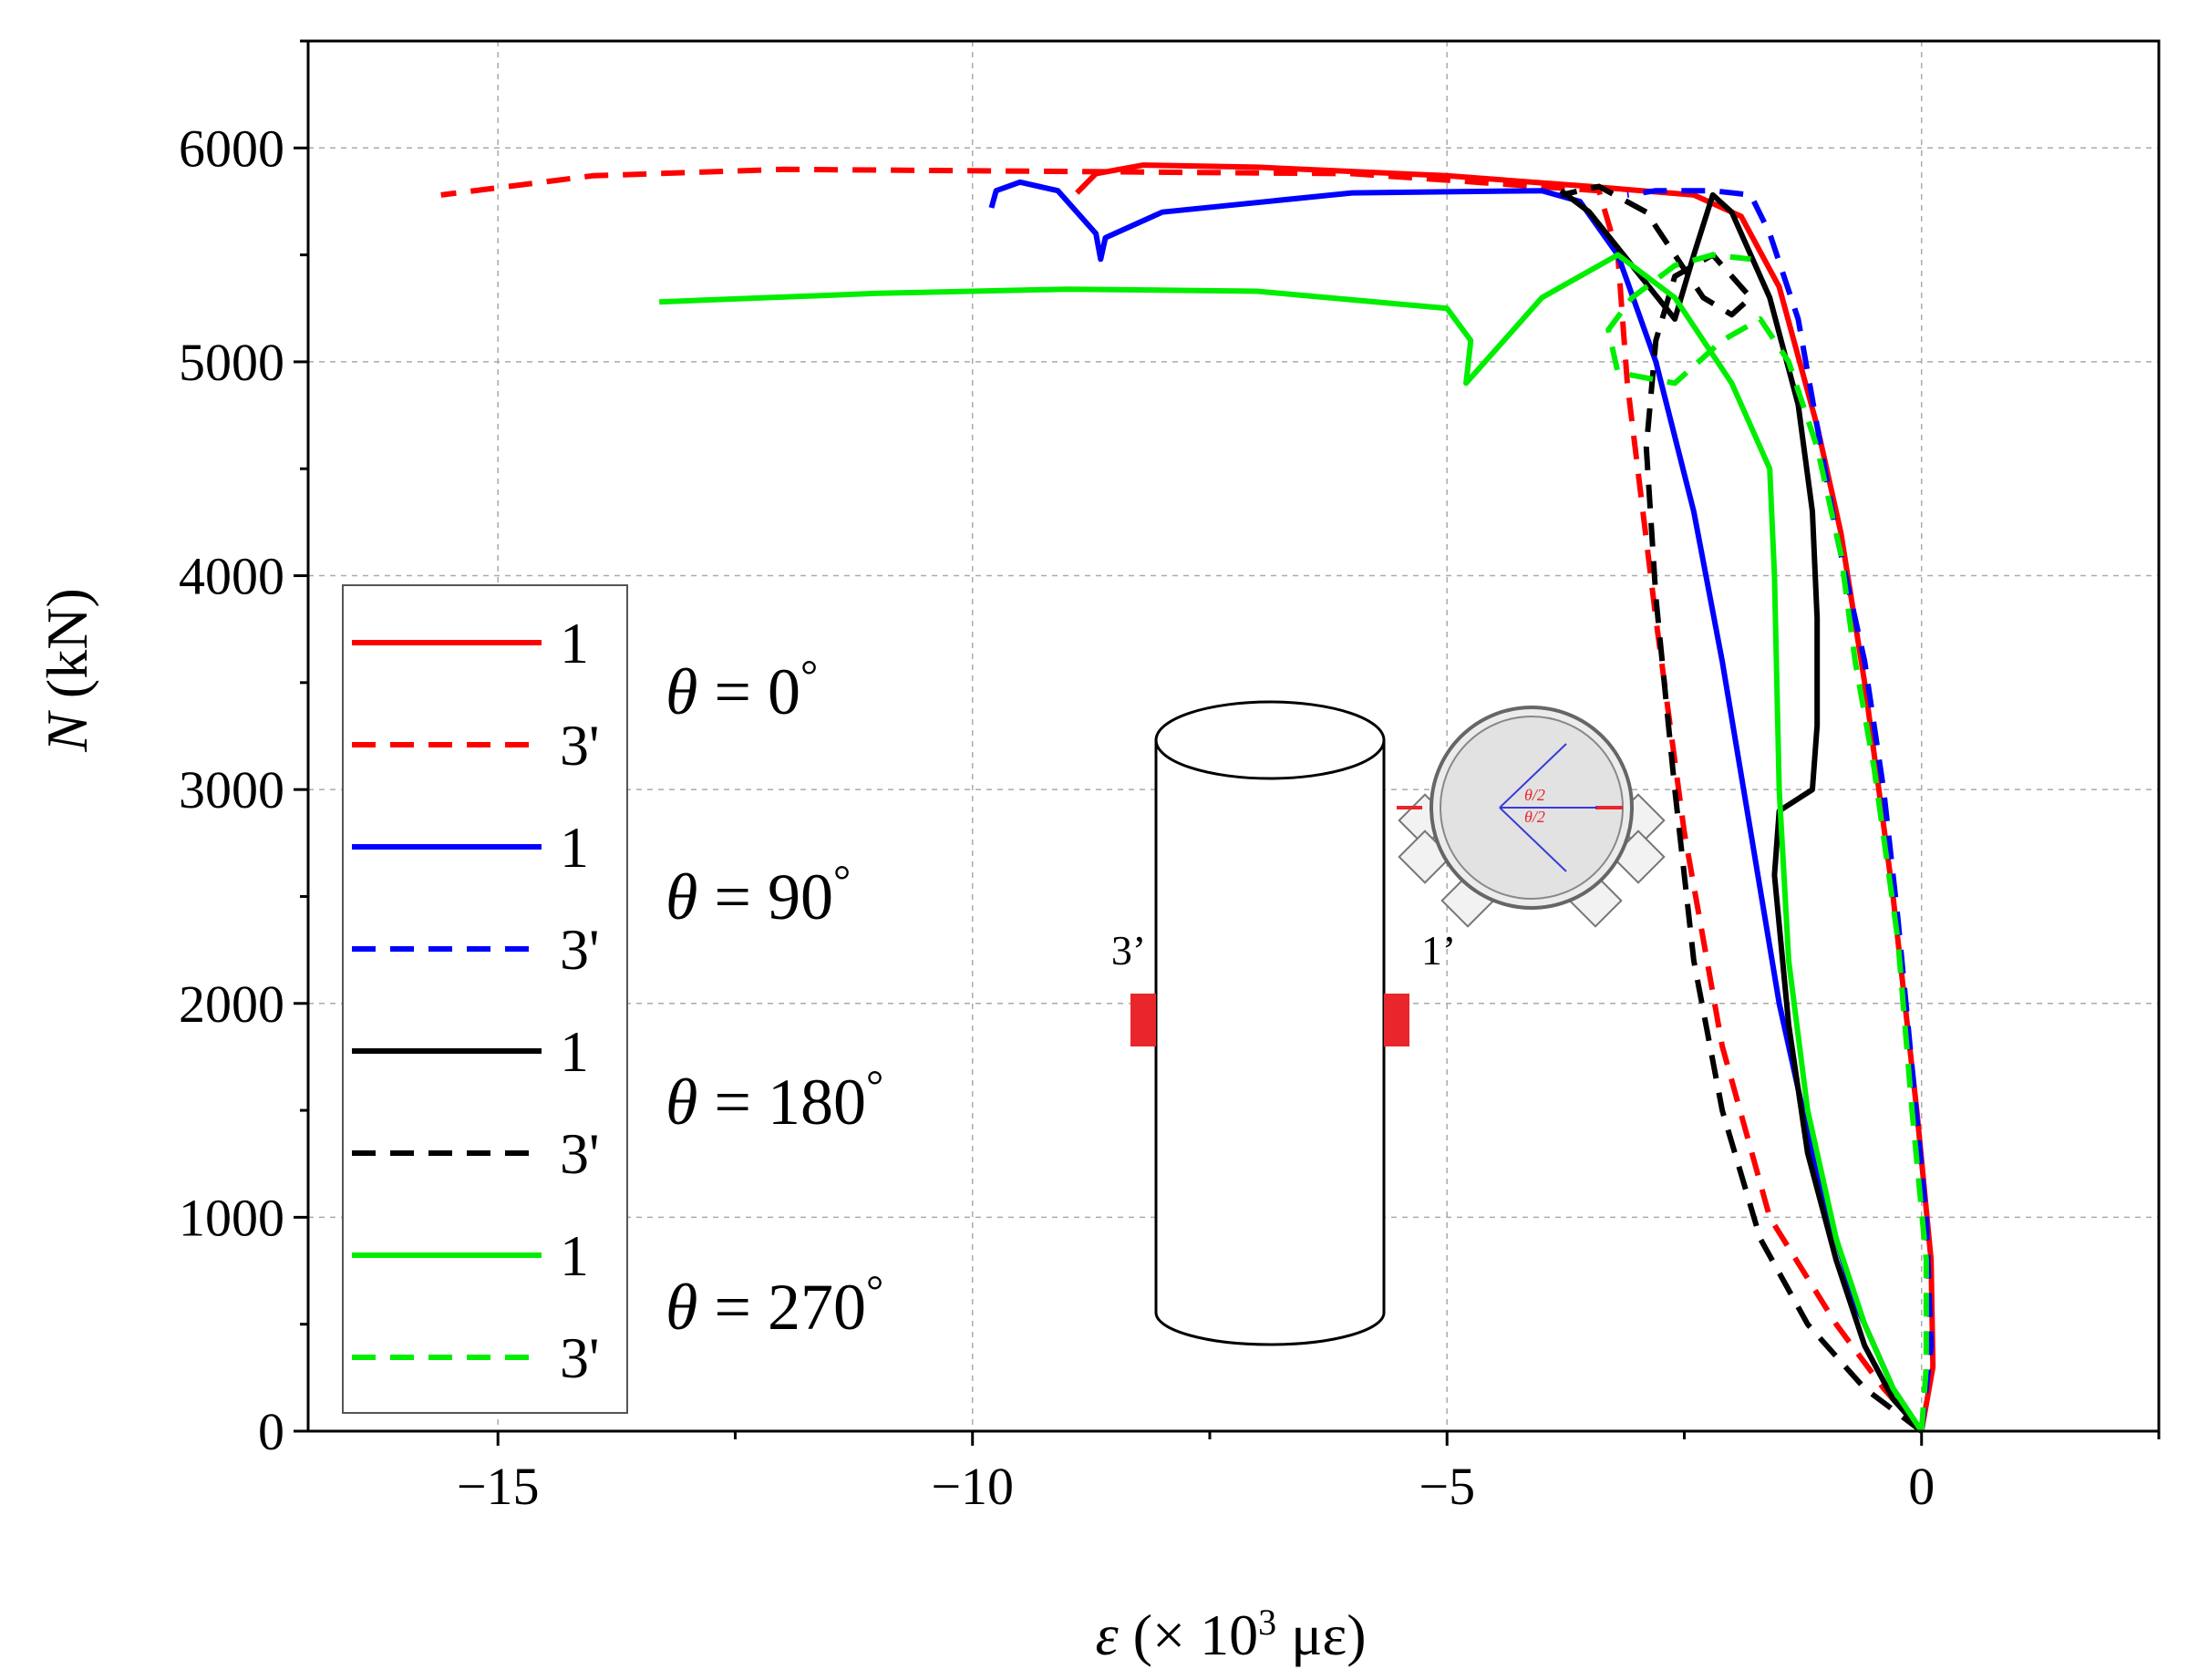 The height and width of the screenshot is (1680, 2188). Describe the element at coordinates (758, 896) in the screenshot. I see `theta-label: θ = 90°` at that location.